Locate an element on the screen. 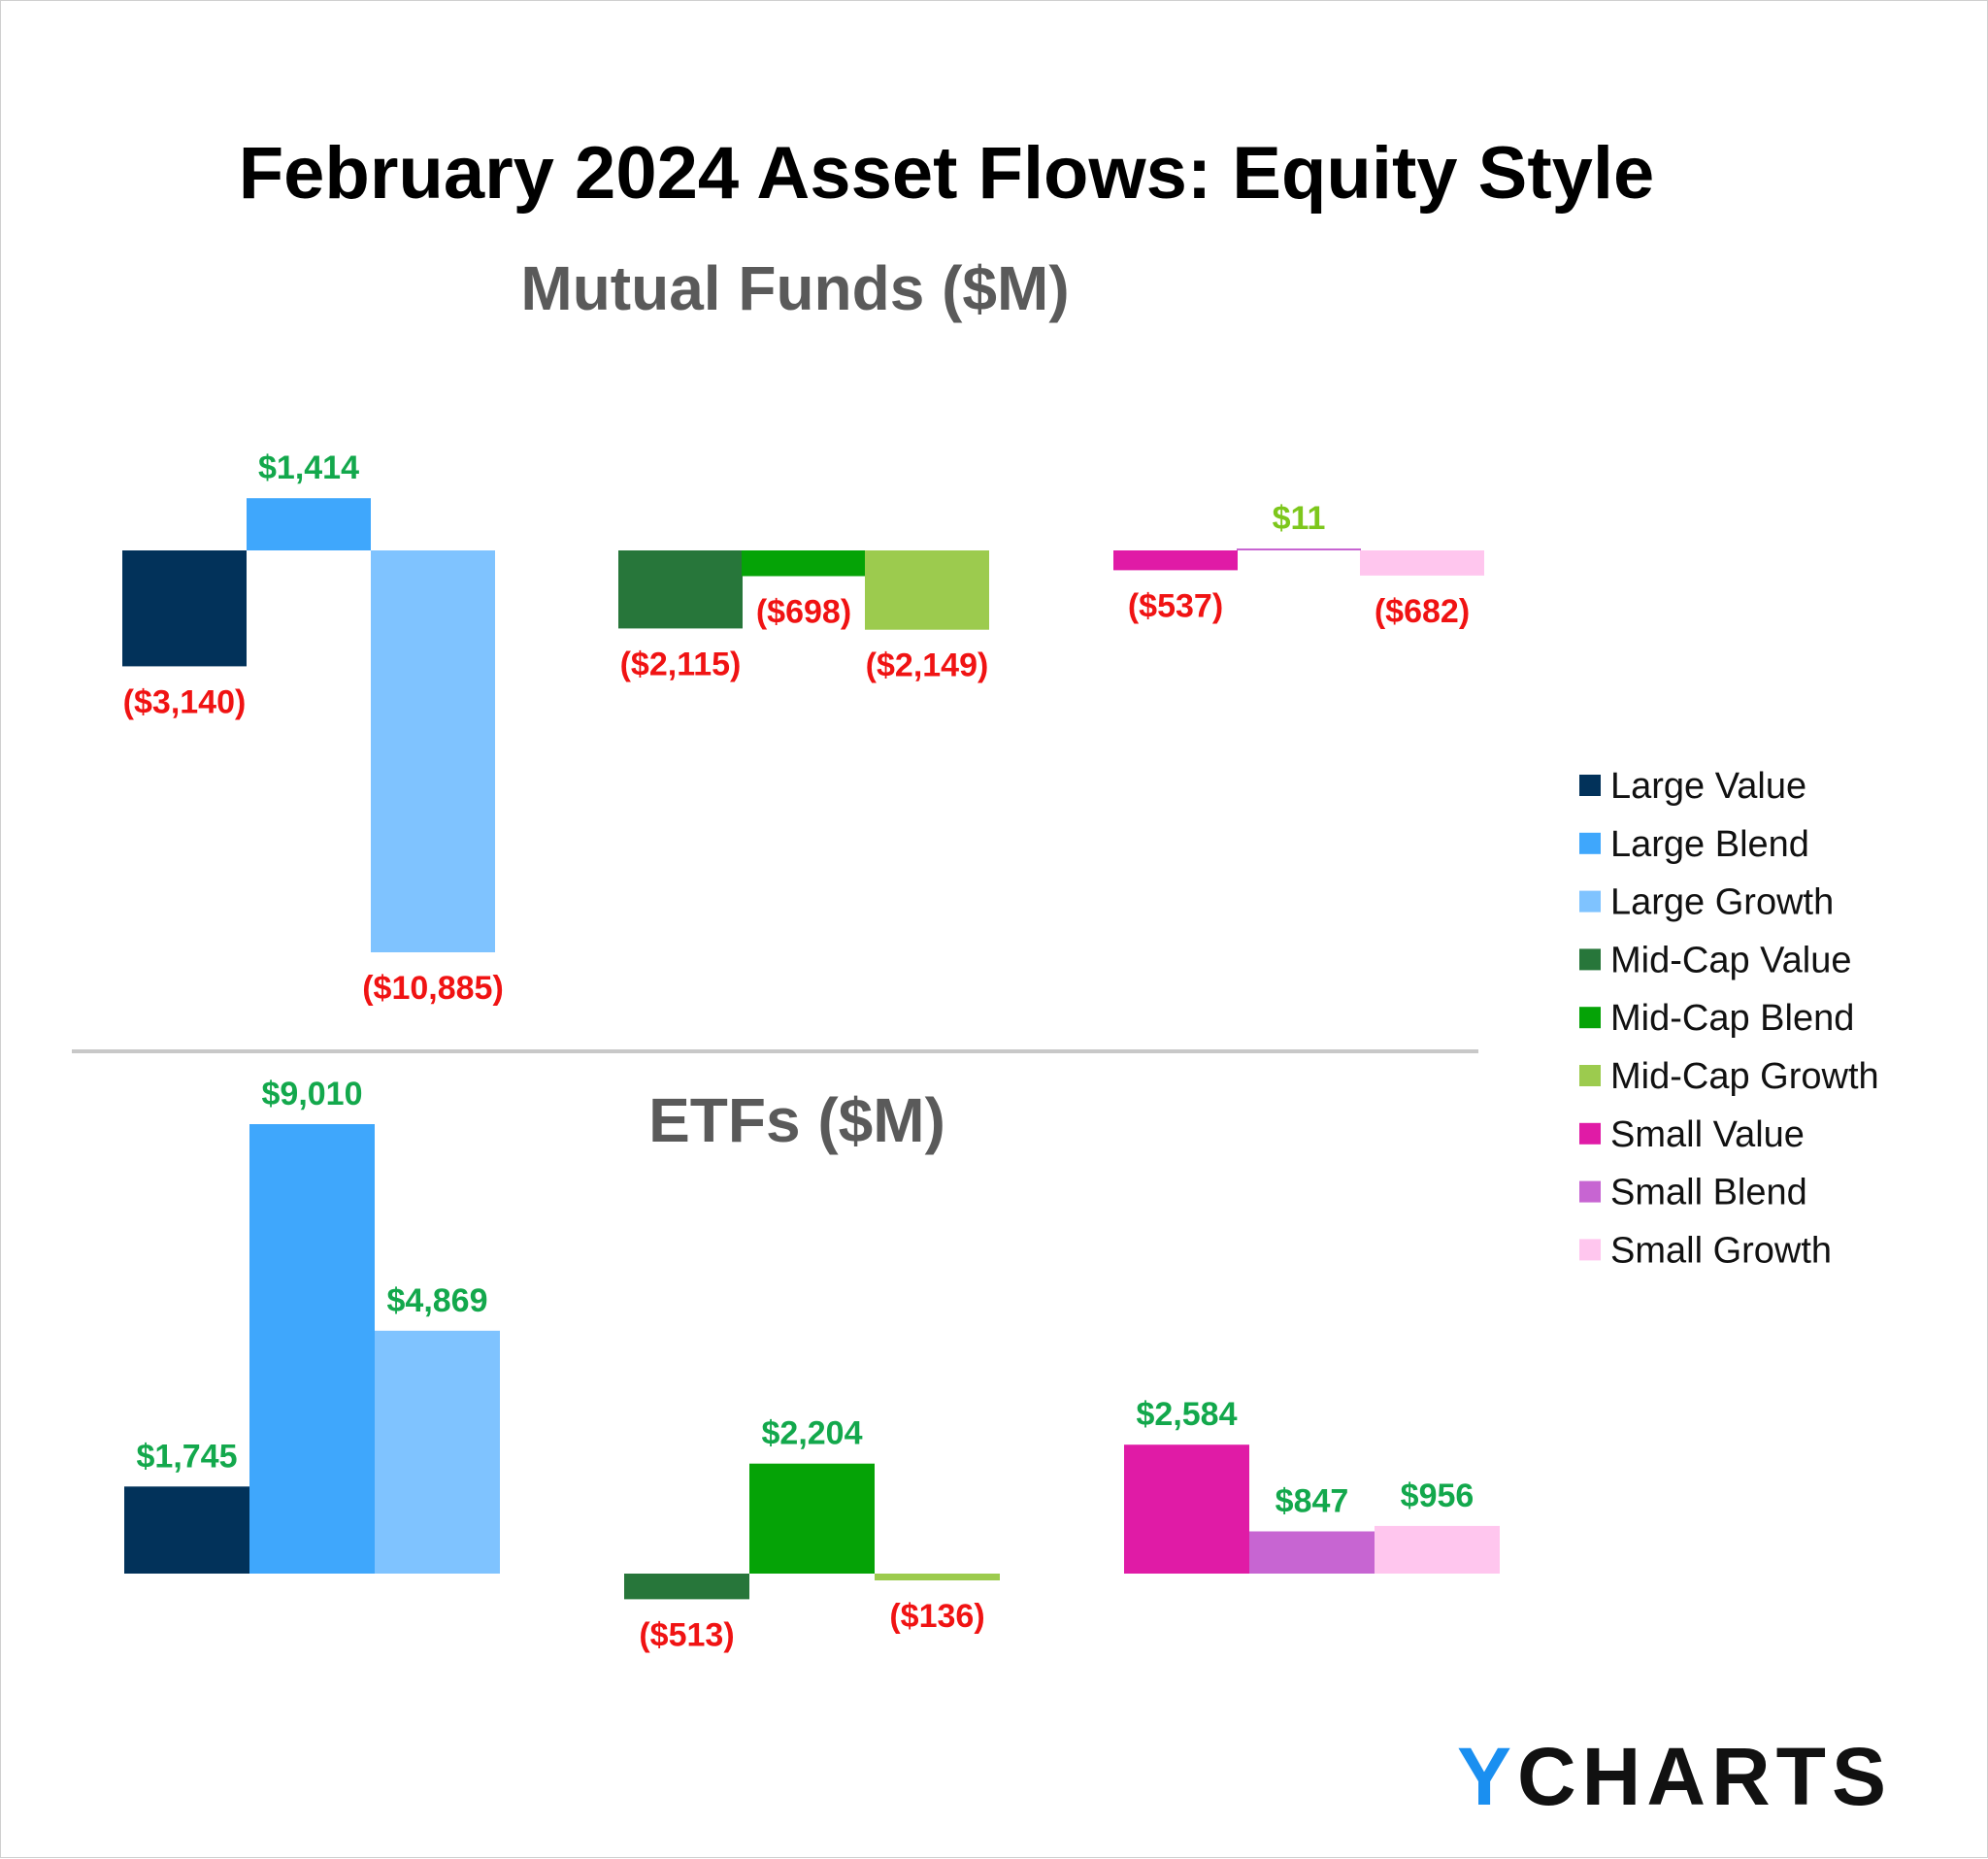 The width and height of the screenshot is (1988, 1859). etf-label-mid-cap-growth: ($136) is located at coordinates (937, 1616).